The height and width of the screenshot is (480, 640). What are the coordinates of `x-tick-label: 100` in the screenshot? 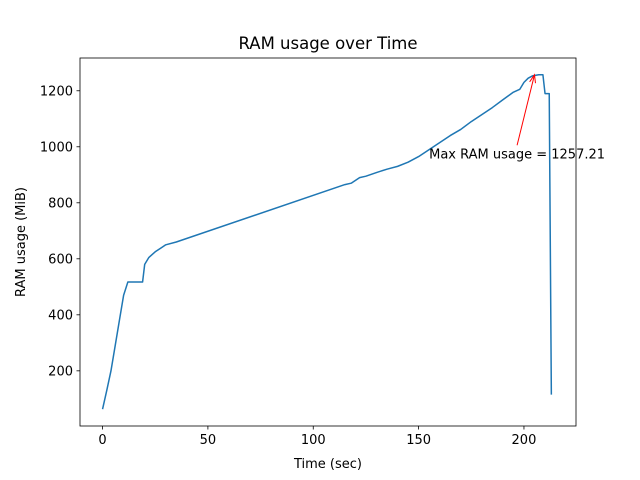 It's located at (313, 440).